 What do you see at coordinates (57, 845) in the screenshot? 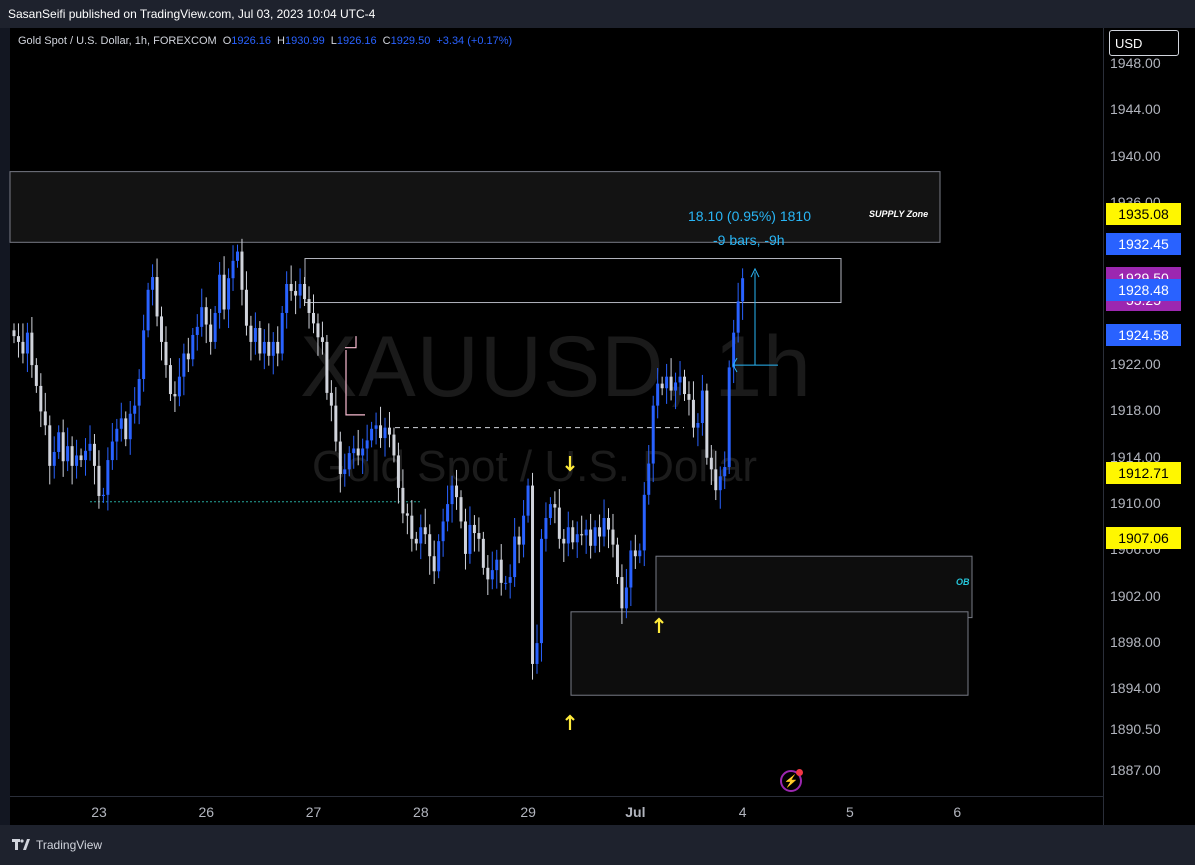
I see `tradingview-brand: TradingView` at bounding box center [57, 845].